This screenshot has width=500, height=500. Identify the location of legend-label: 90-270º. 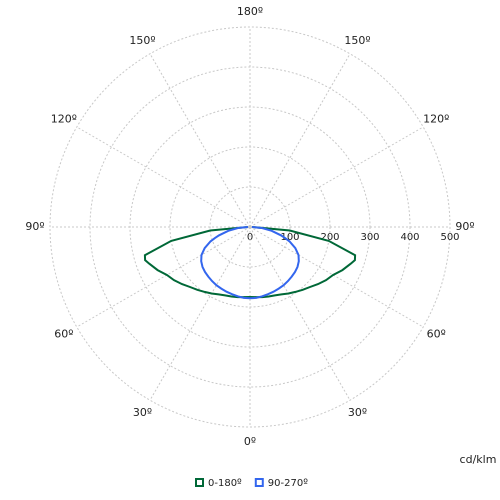
(288, 483).